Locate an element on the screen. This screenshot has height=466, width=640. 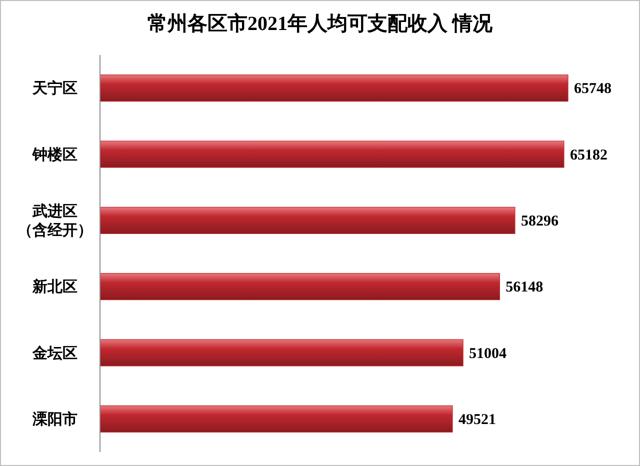
chart-title: 常州各区市2021年人均可支配收入 情况 is located at coordinates (321, 23).